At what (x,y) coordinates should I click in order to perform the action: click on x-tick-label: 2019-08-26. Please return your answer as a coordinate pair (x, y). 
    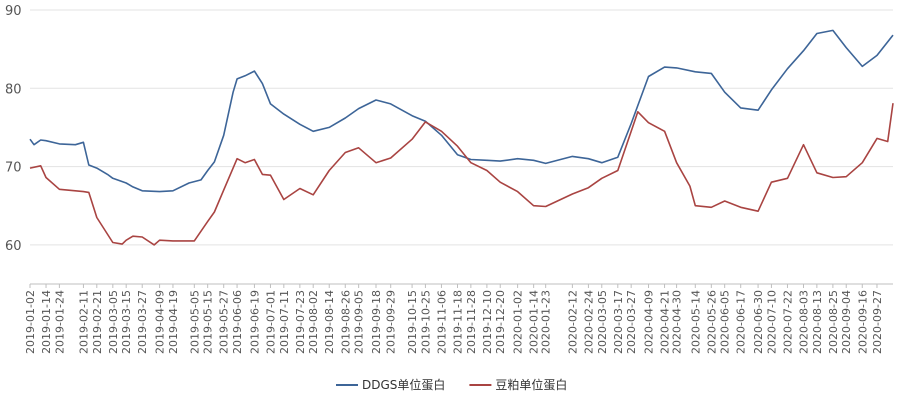
    Looking at the image, I should click on (345, 322).